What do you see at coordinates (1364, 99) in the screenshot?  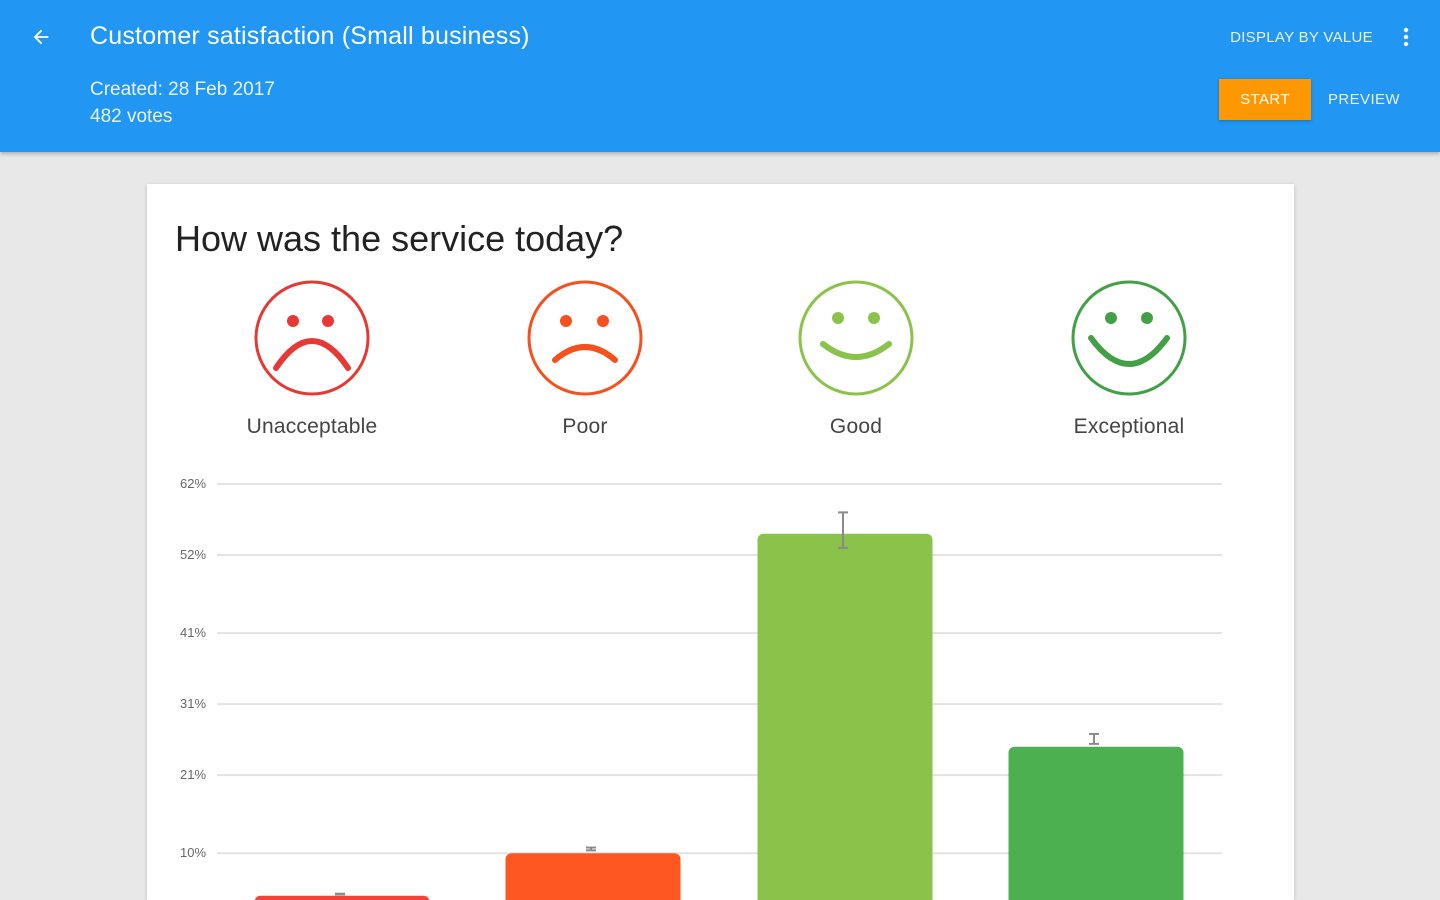 I see `preview-button: PREVIEW` at bounding box center [1364, 99].